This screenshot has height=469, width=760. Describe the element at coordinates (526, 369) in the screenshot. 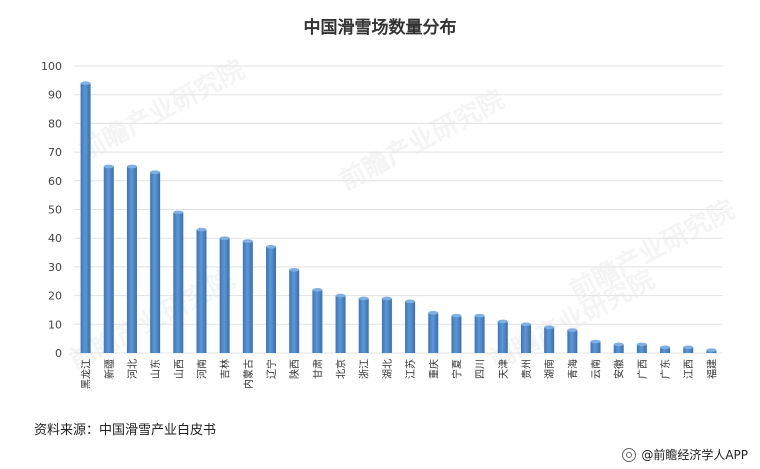

I see `x-tick-label: 贵州` at that location.